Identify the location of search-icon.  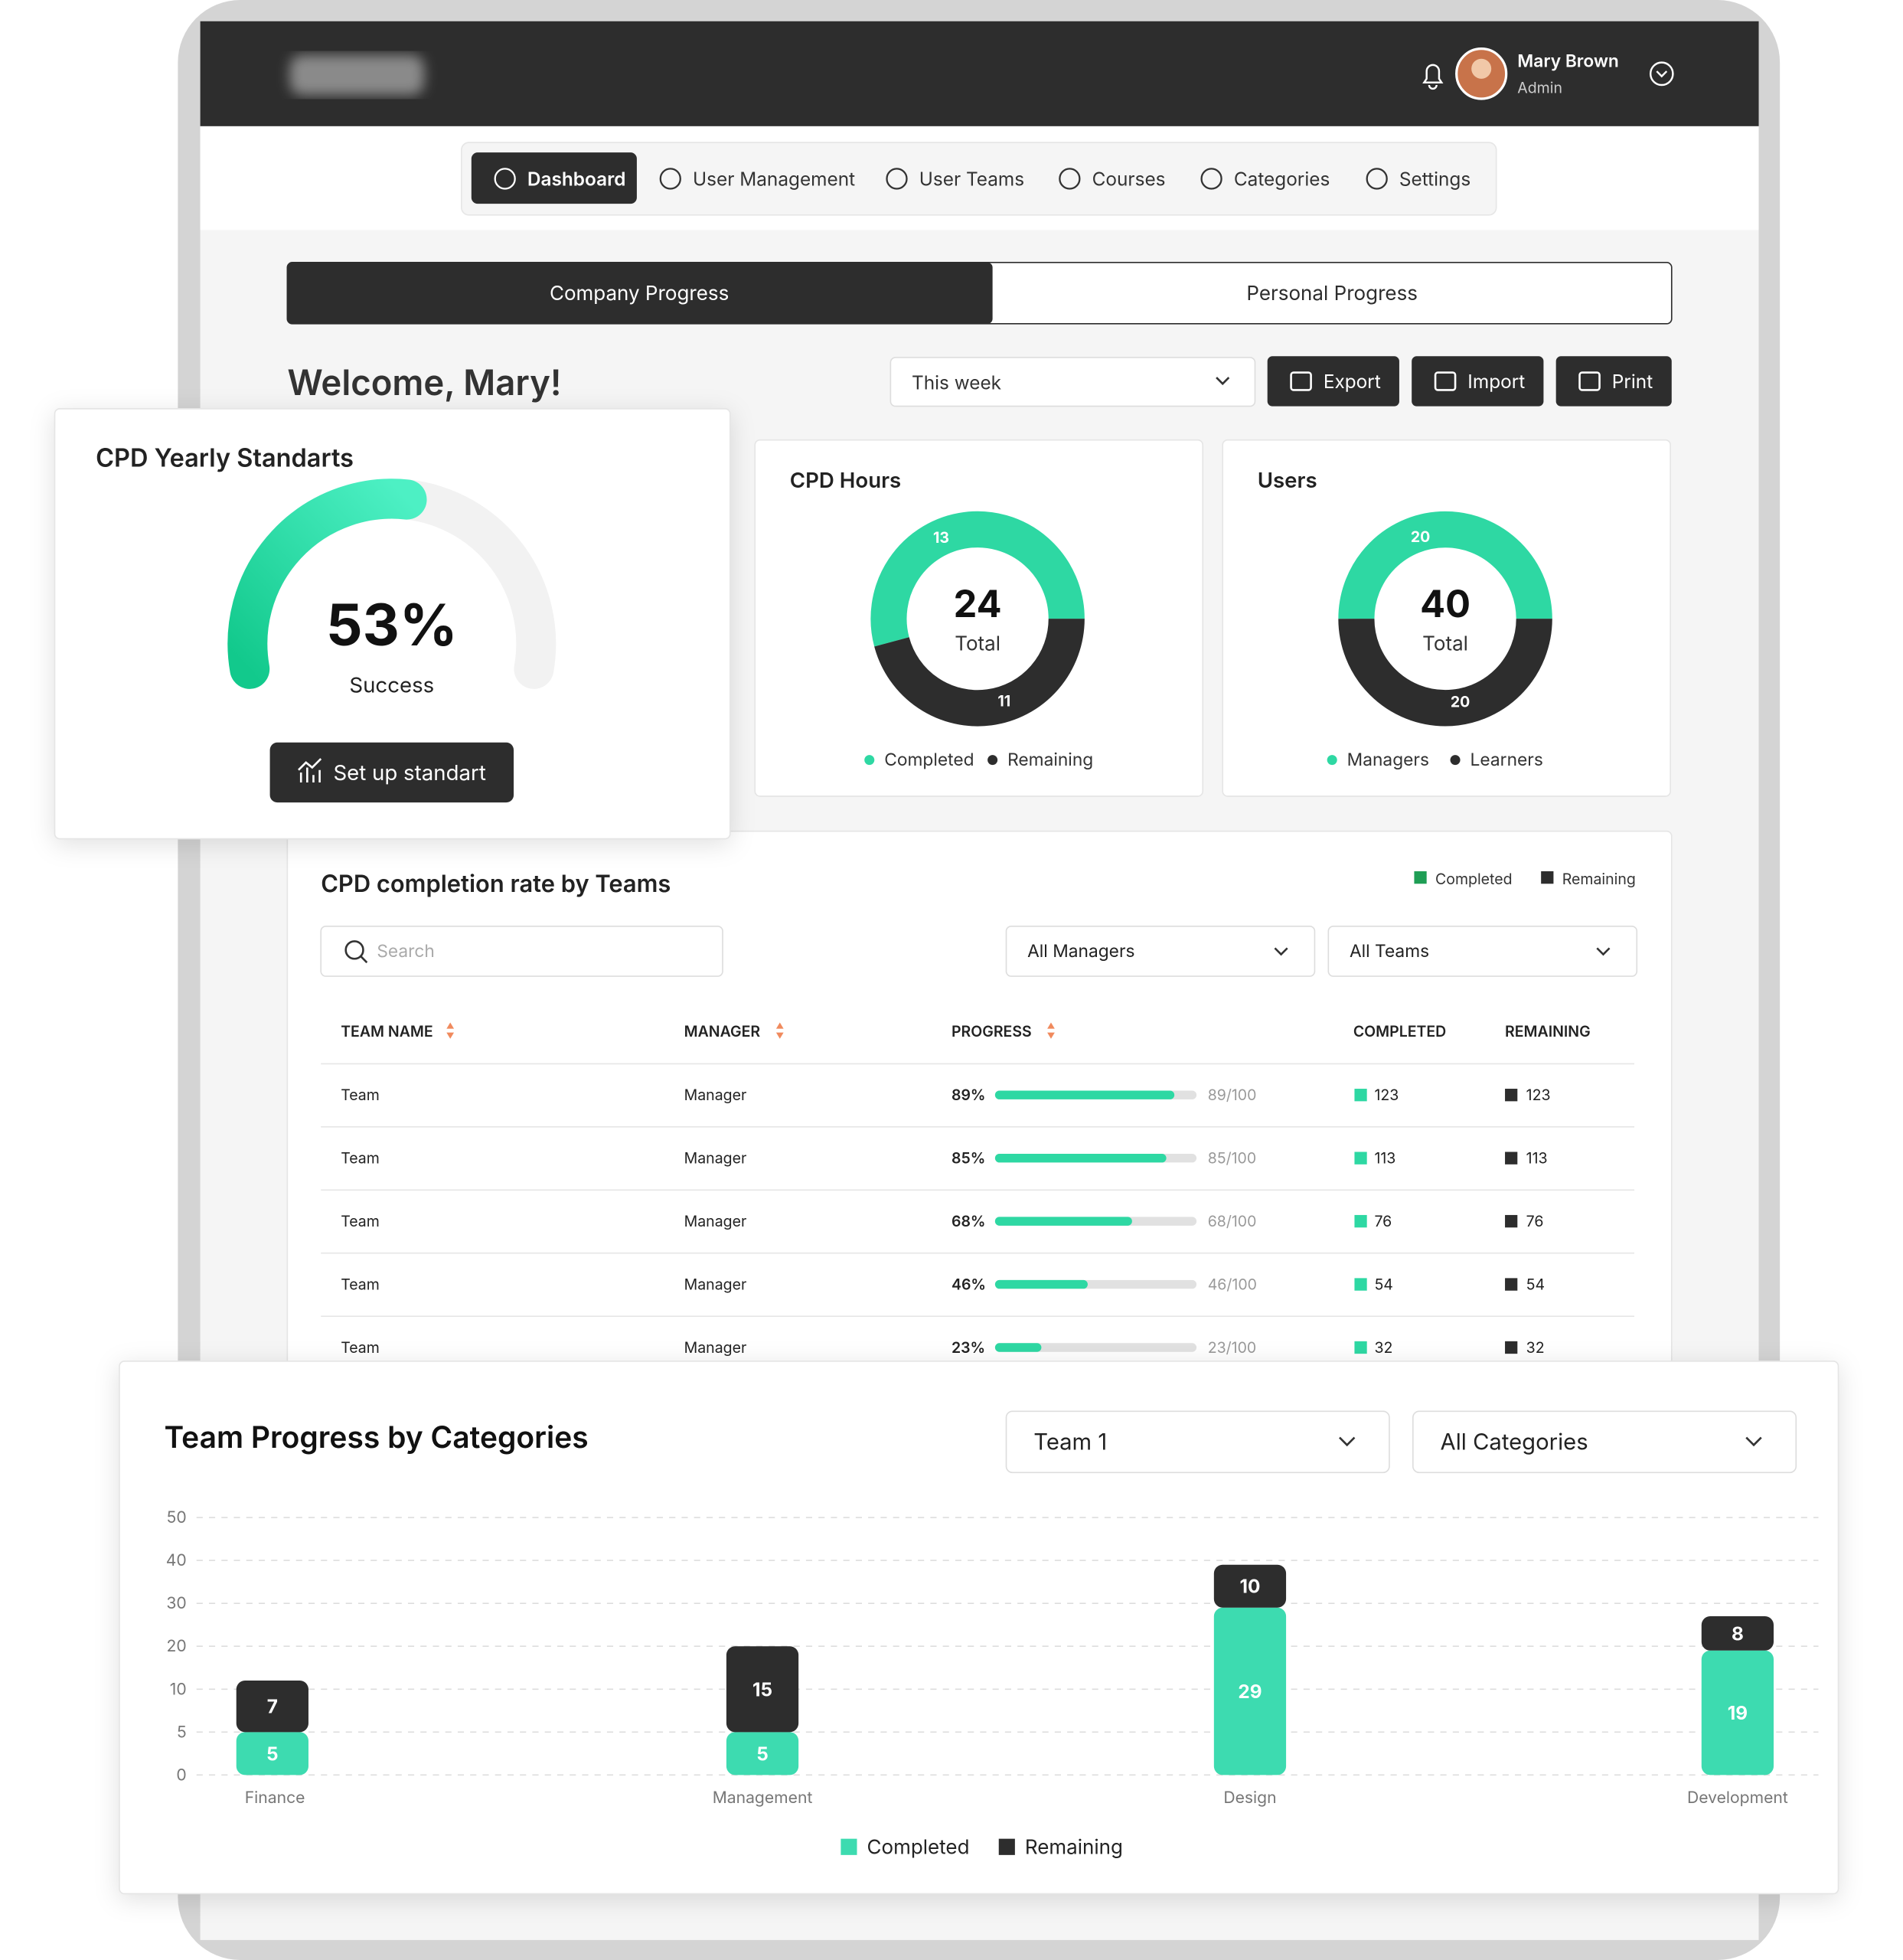
(364, 960).